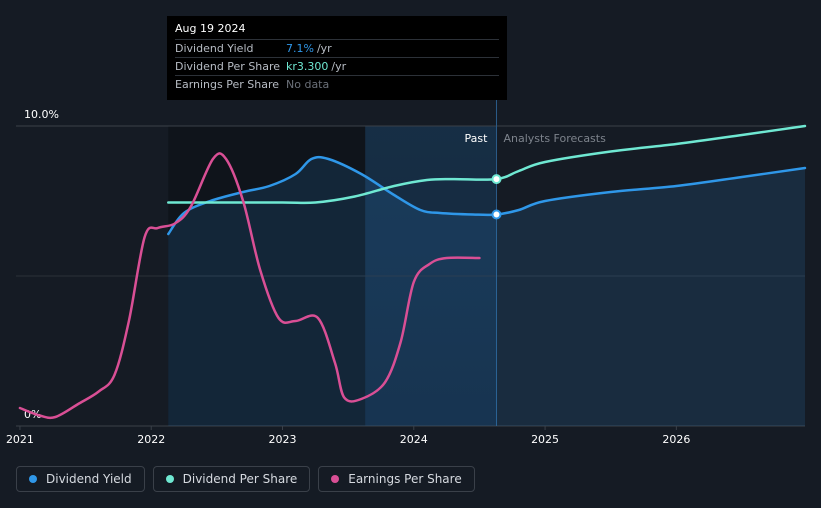  What do you see at coordinates (554, 138) in the screenshot?
I see `forecast-label: Analysts Forecasts` at bounding box center [554, 138].